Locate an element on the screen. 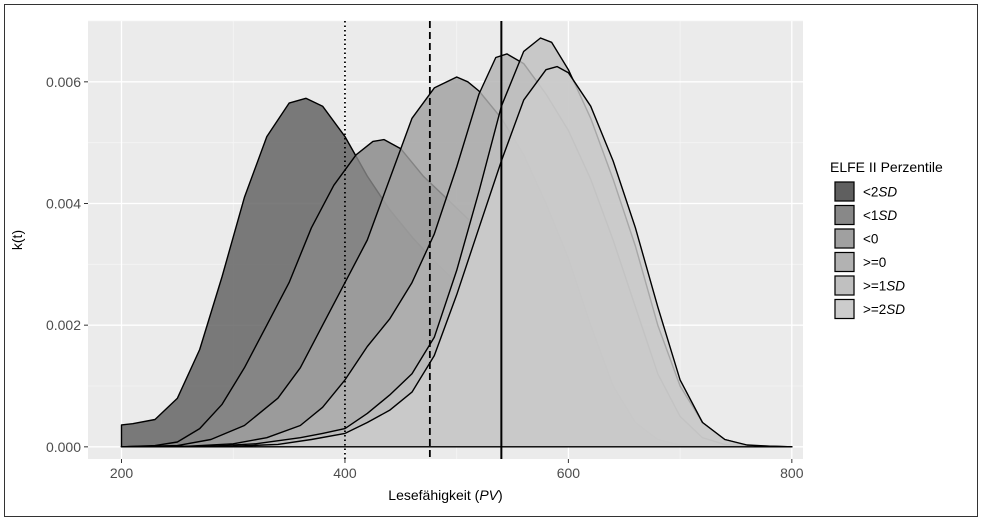 This screenshot has height=522, width=983. legend-label-prefix: <1 is located at coordinates (870, 215).